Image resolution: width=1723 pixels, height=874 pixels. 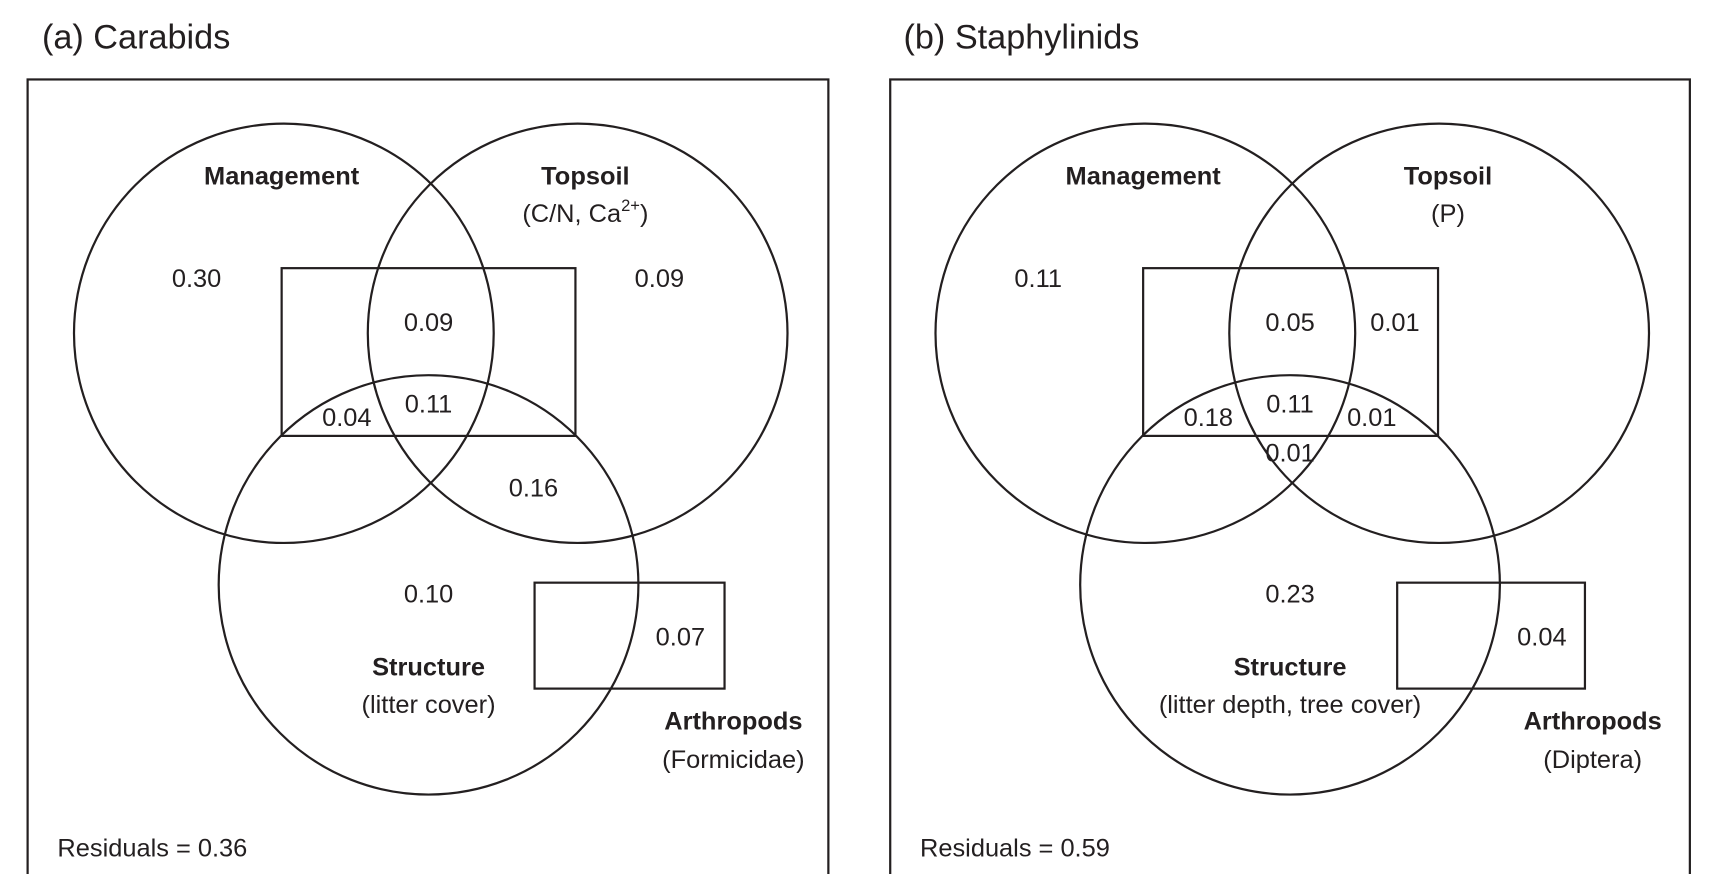 I want to click on structure-sublabel: (litter cover), so click(x=429, y=705).